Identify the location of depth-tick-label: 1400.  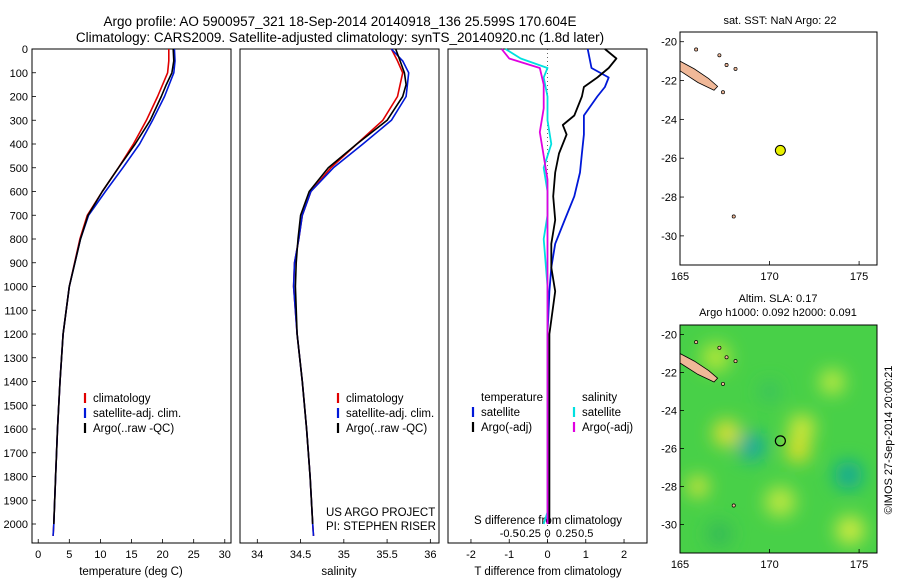
(16, 383).